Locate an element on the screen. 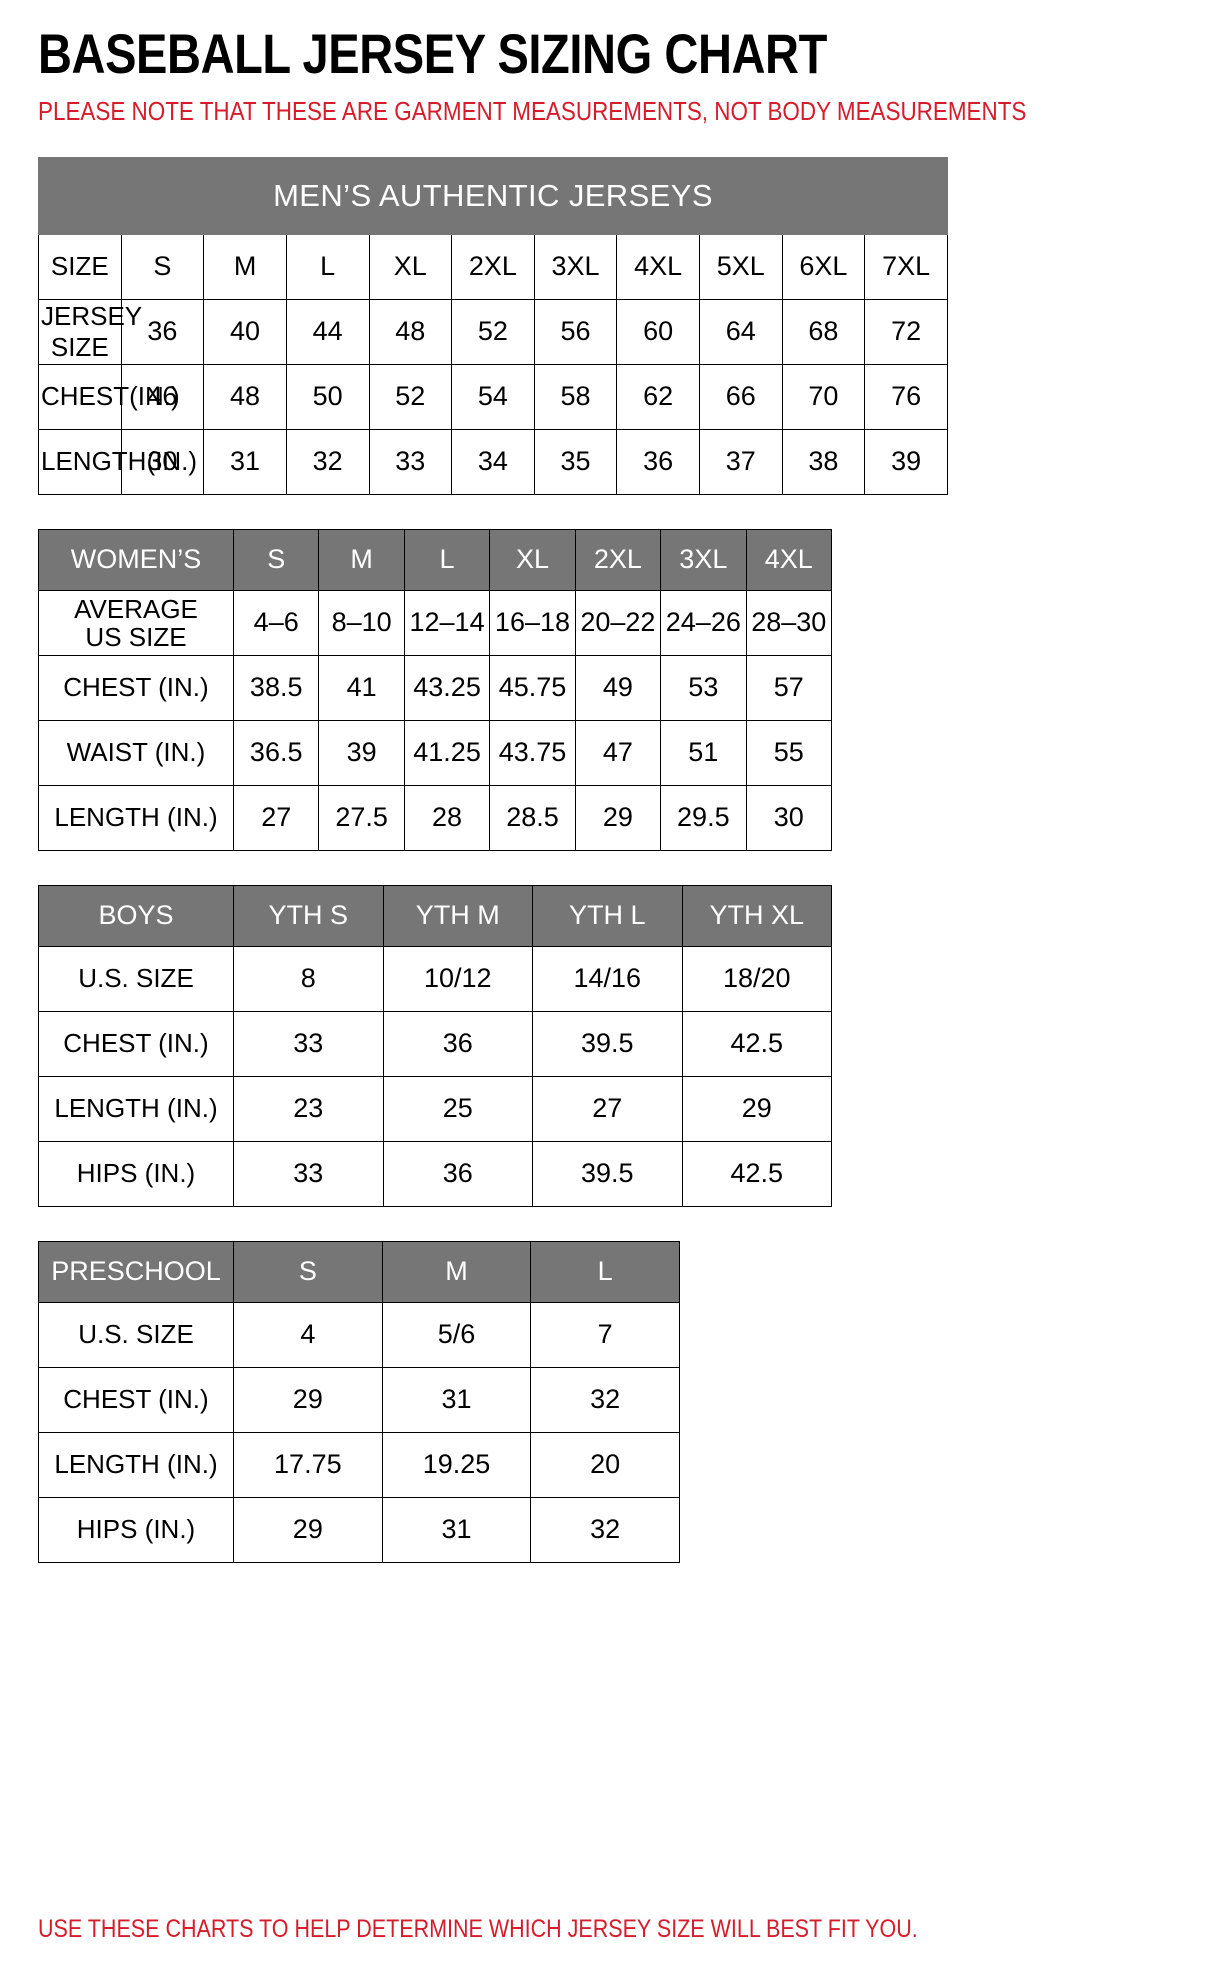 The height and width of the screenshot is (1974, 1220). table-cell: 12–14 is located at coordinates (447, 622).